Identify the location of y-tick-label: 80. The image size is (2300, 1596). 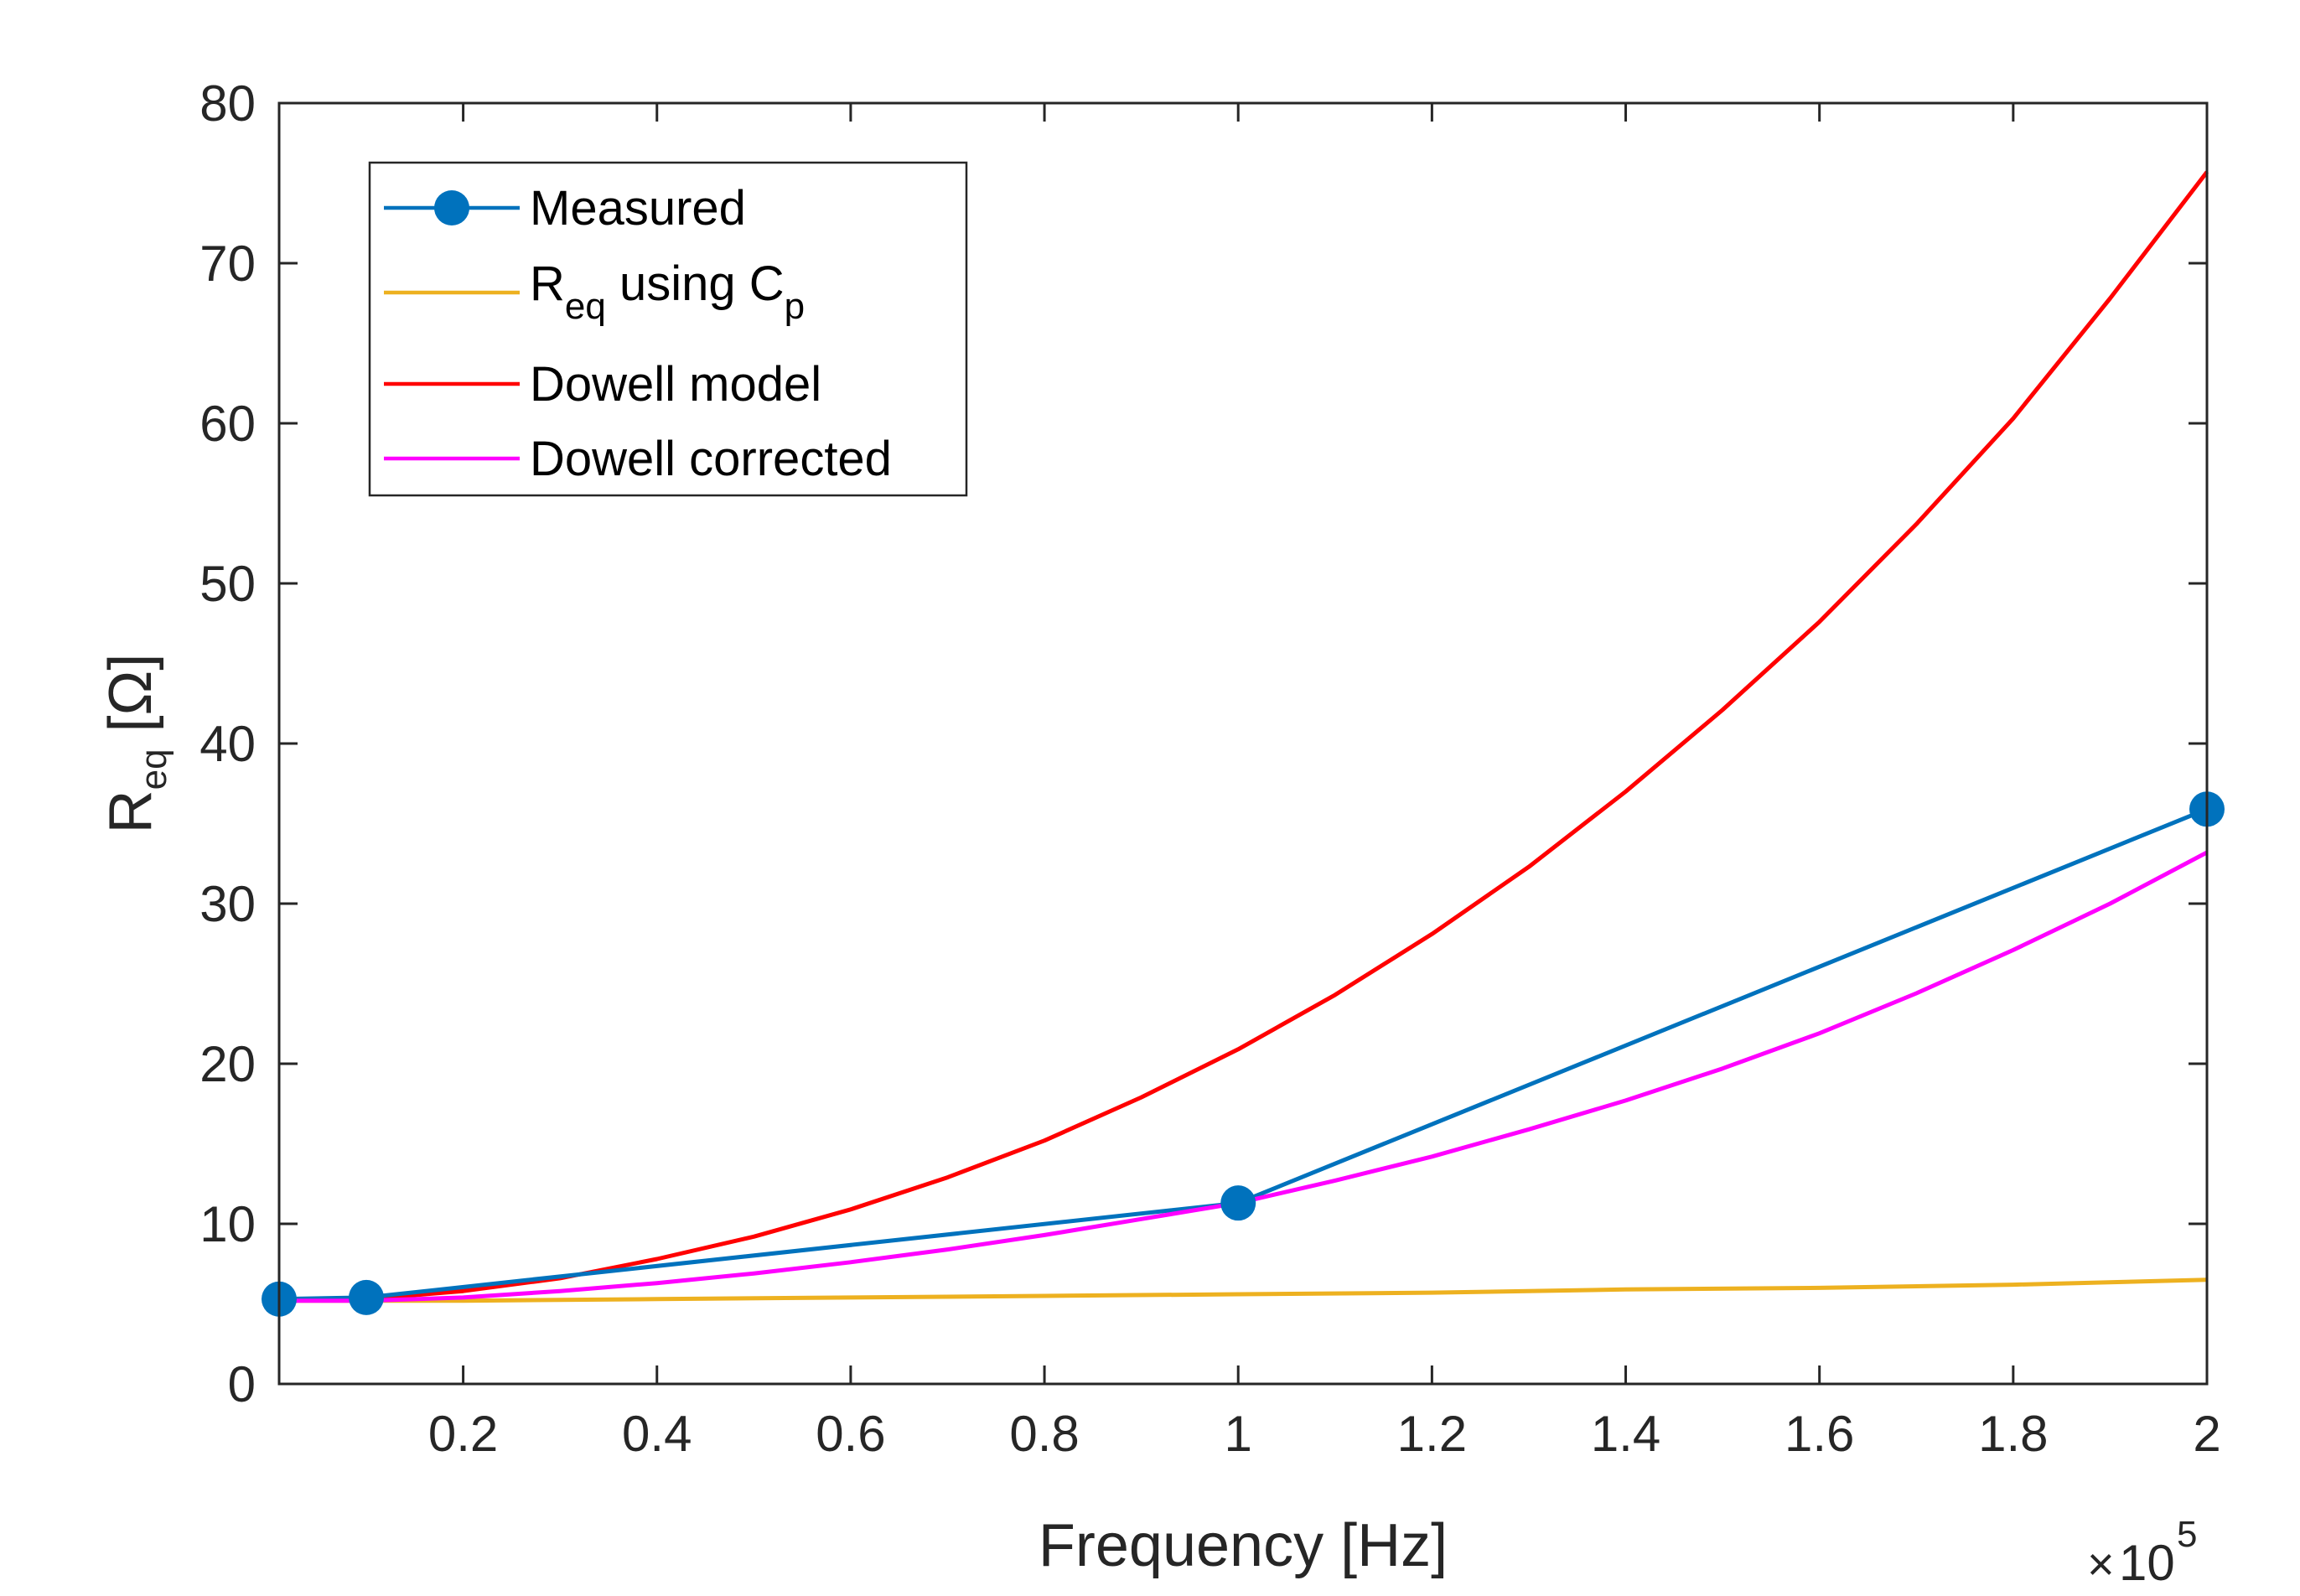
(228, 103).